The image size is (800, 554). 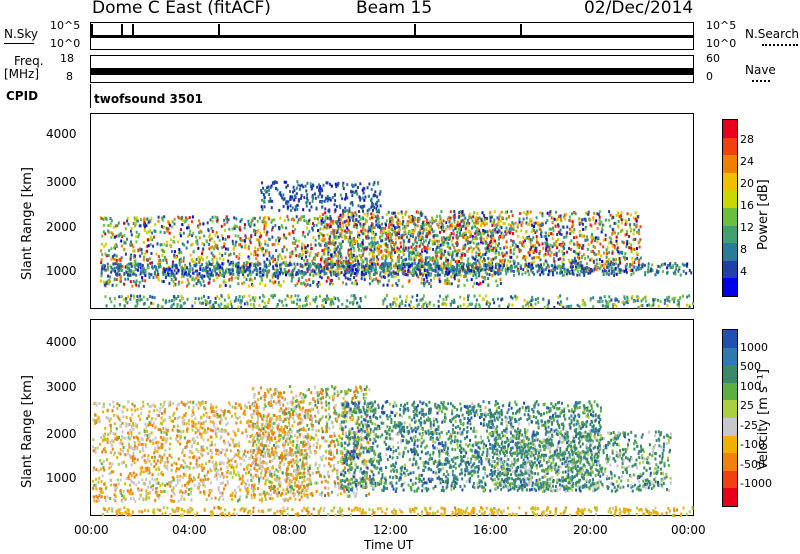 What do you see at coordinates (747, 161) in the screenshot?
I see `colorbar-tick-label: 24` at bounding box center [747, 161].